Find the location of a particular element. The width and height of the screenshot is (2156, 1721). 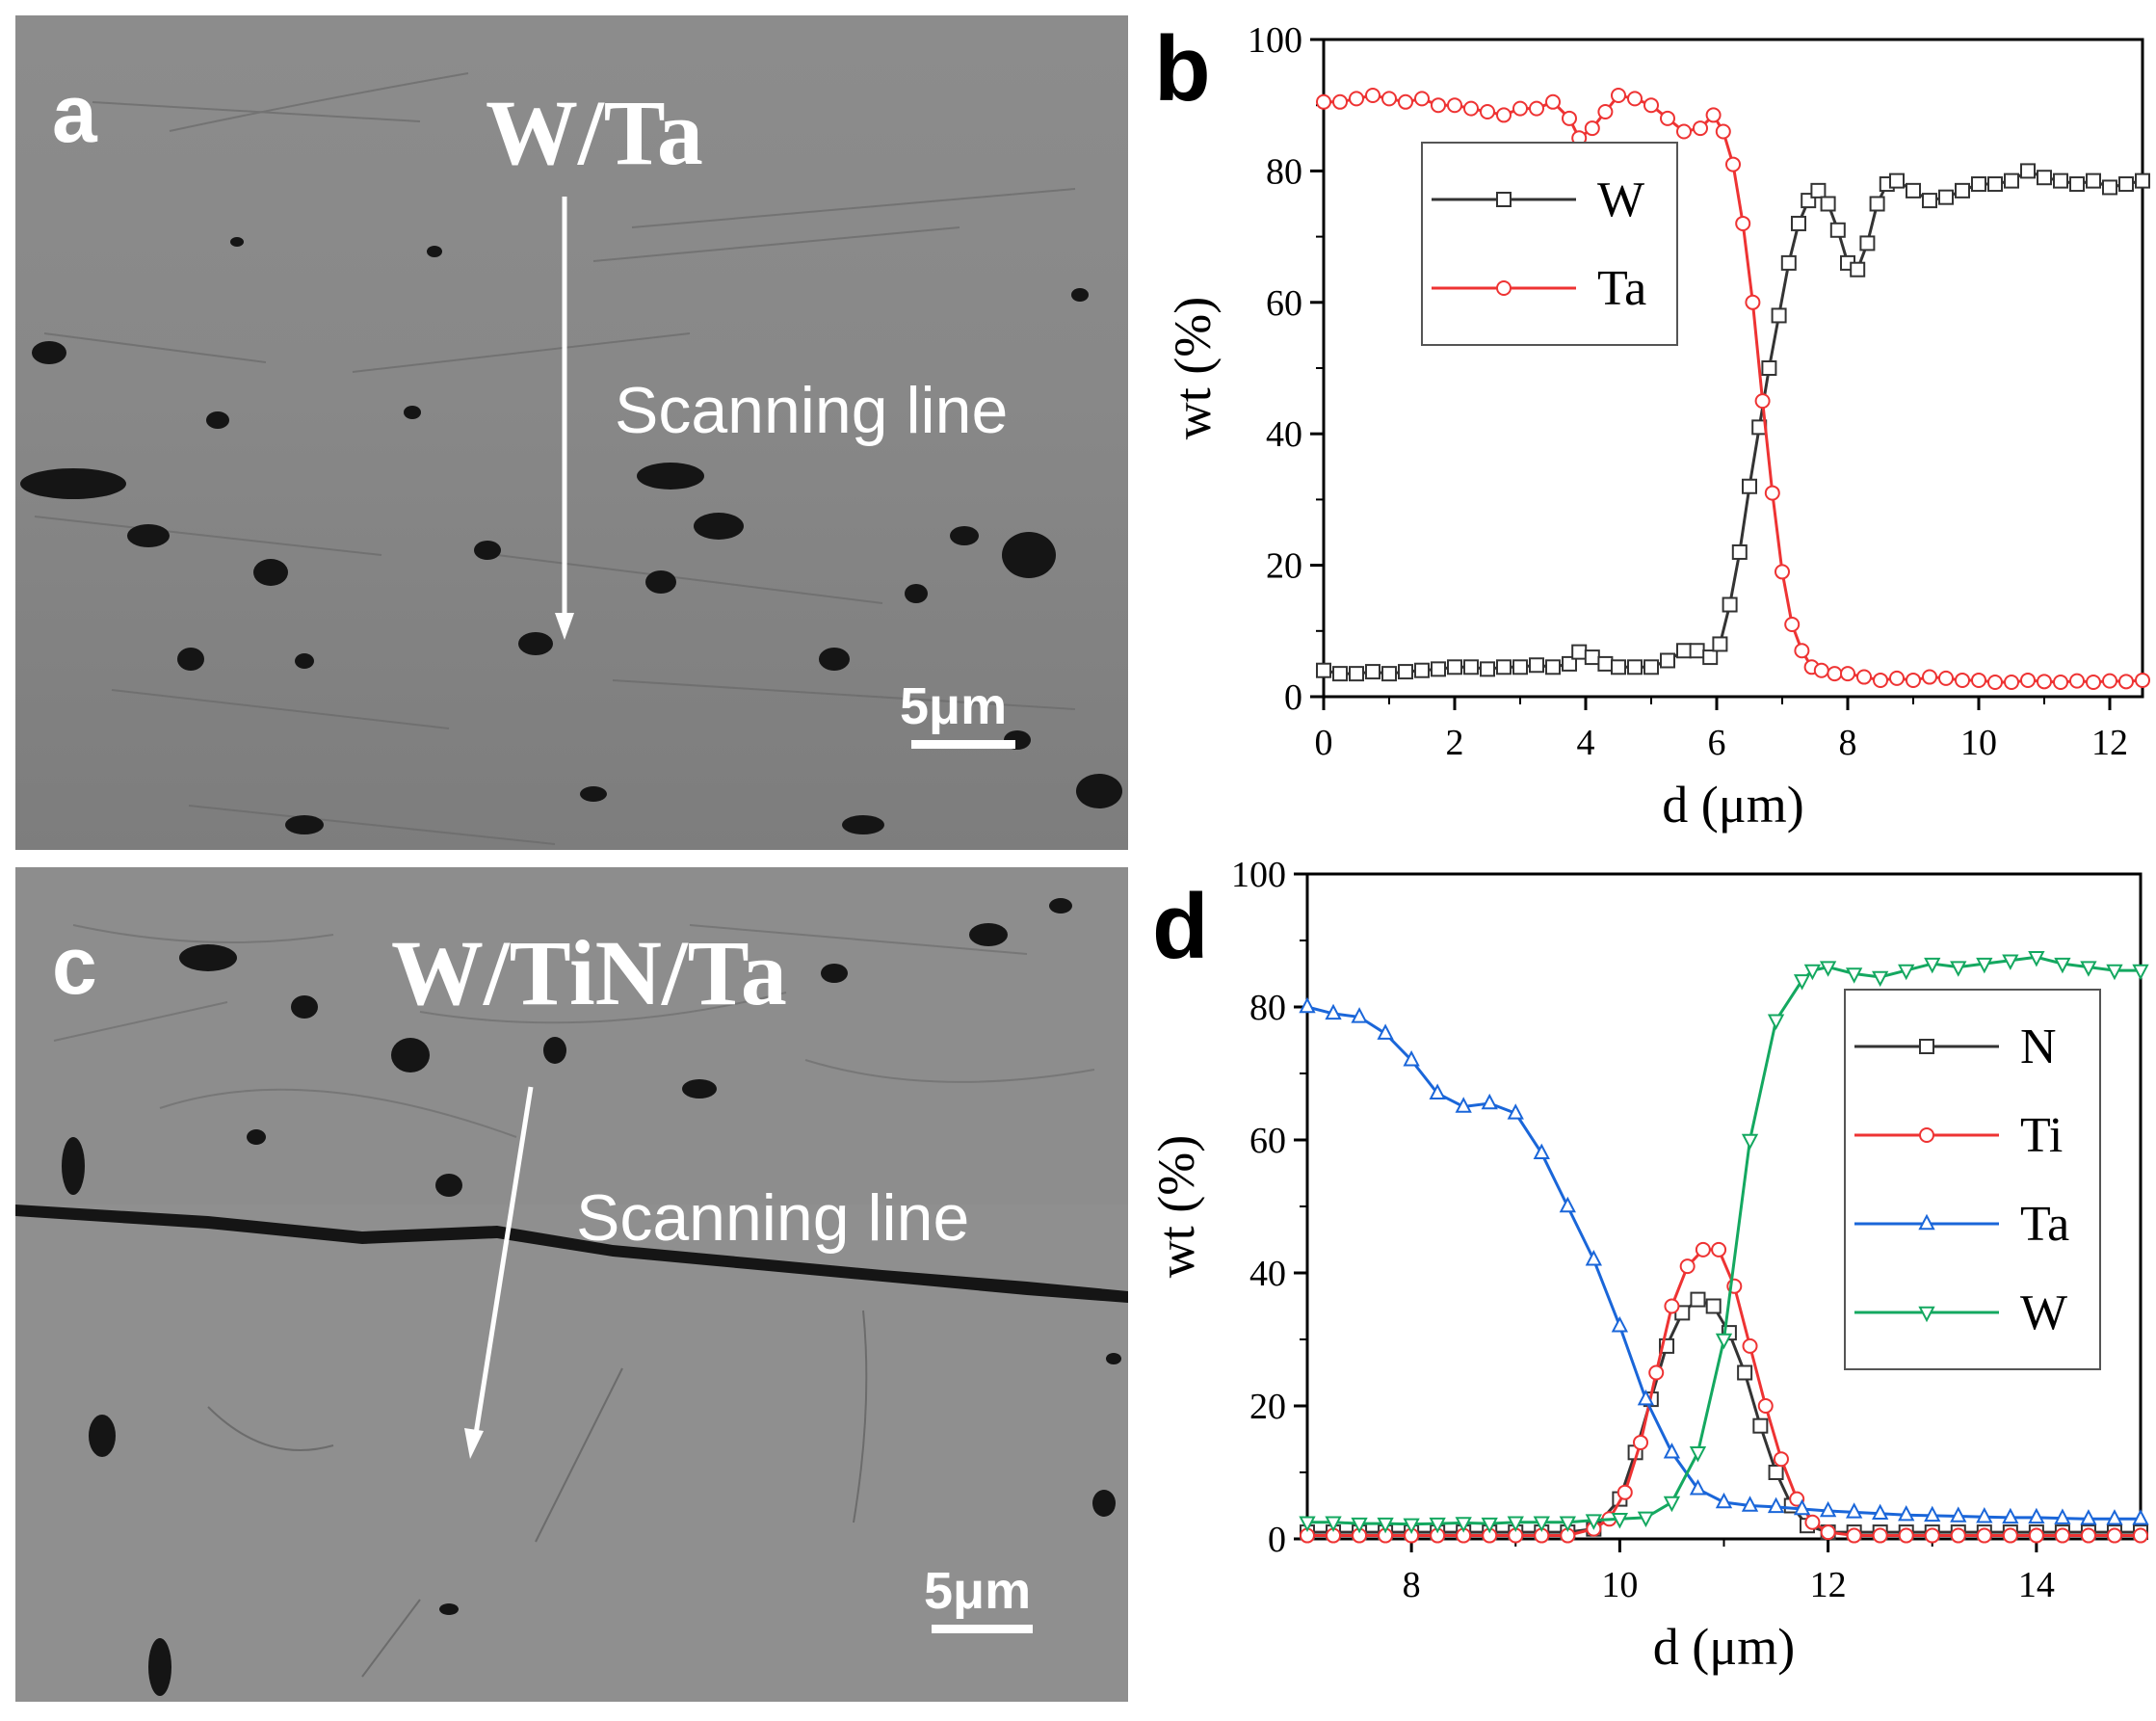

x-axis-label: d (μm) is located at coordinates (1733, 805).